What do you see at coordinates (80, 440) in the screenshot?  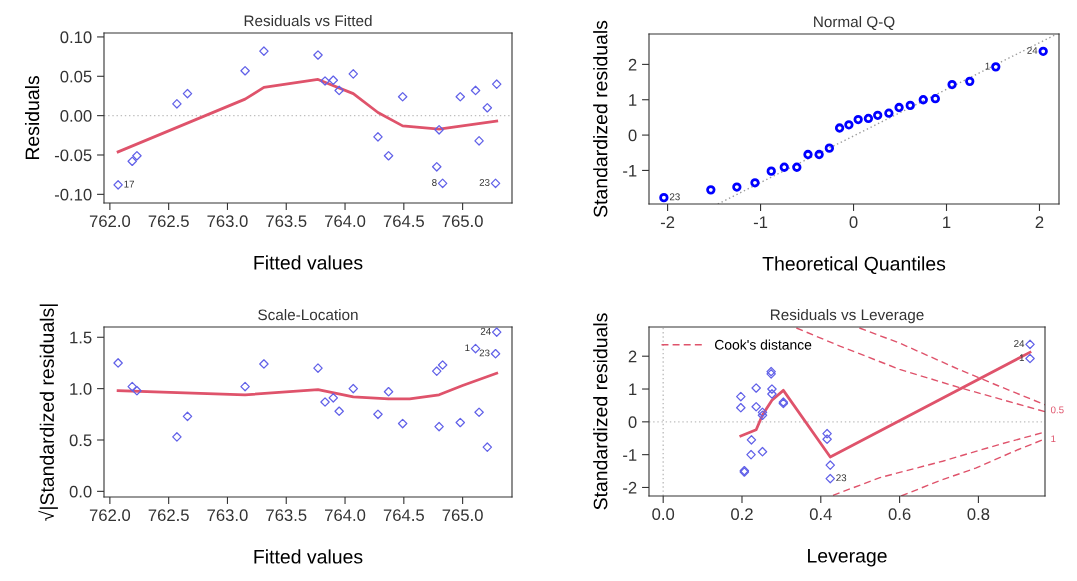 I see `y-tick-label: 0.5` at bounding box center [80, 440].